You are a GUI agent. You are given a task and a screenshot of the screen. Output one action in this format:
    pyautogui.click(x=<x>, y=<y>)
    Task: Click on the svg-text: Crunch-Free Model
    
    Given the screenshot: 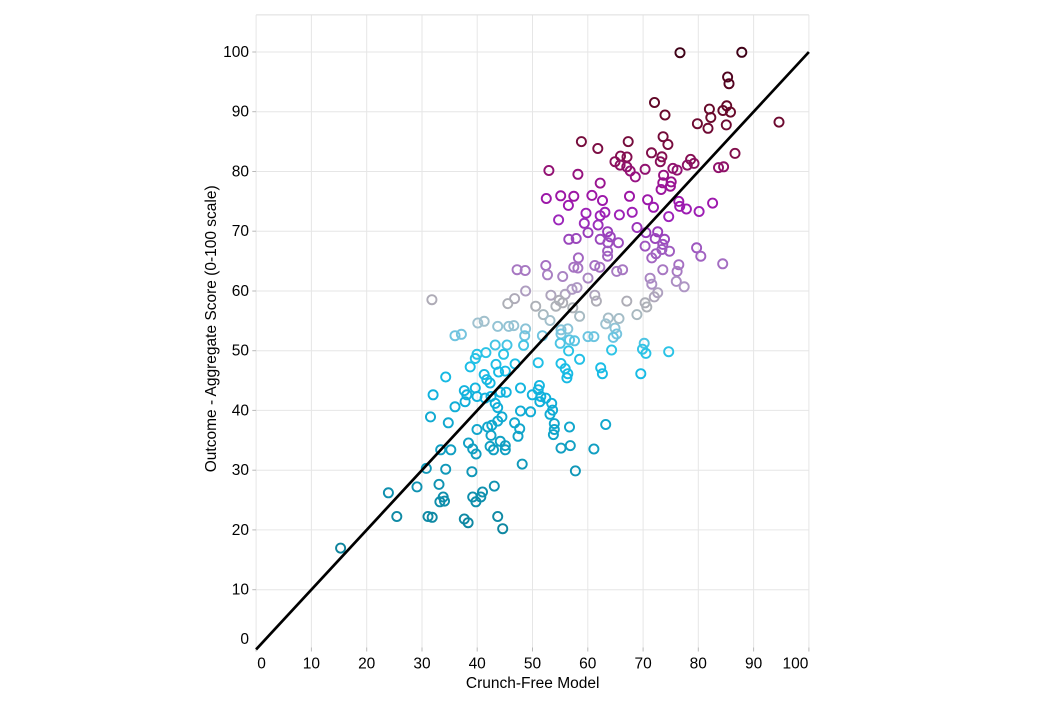 What is the action you would take?
    pyautogui.click(x=533, y=683)
    